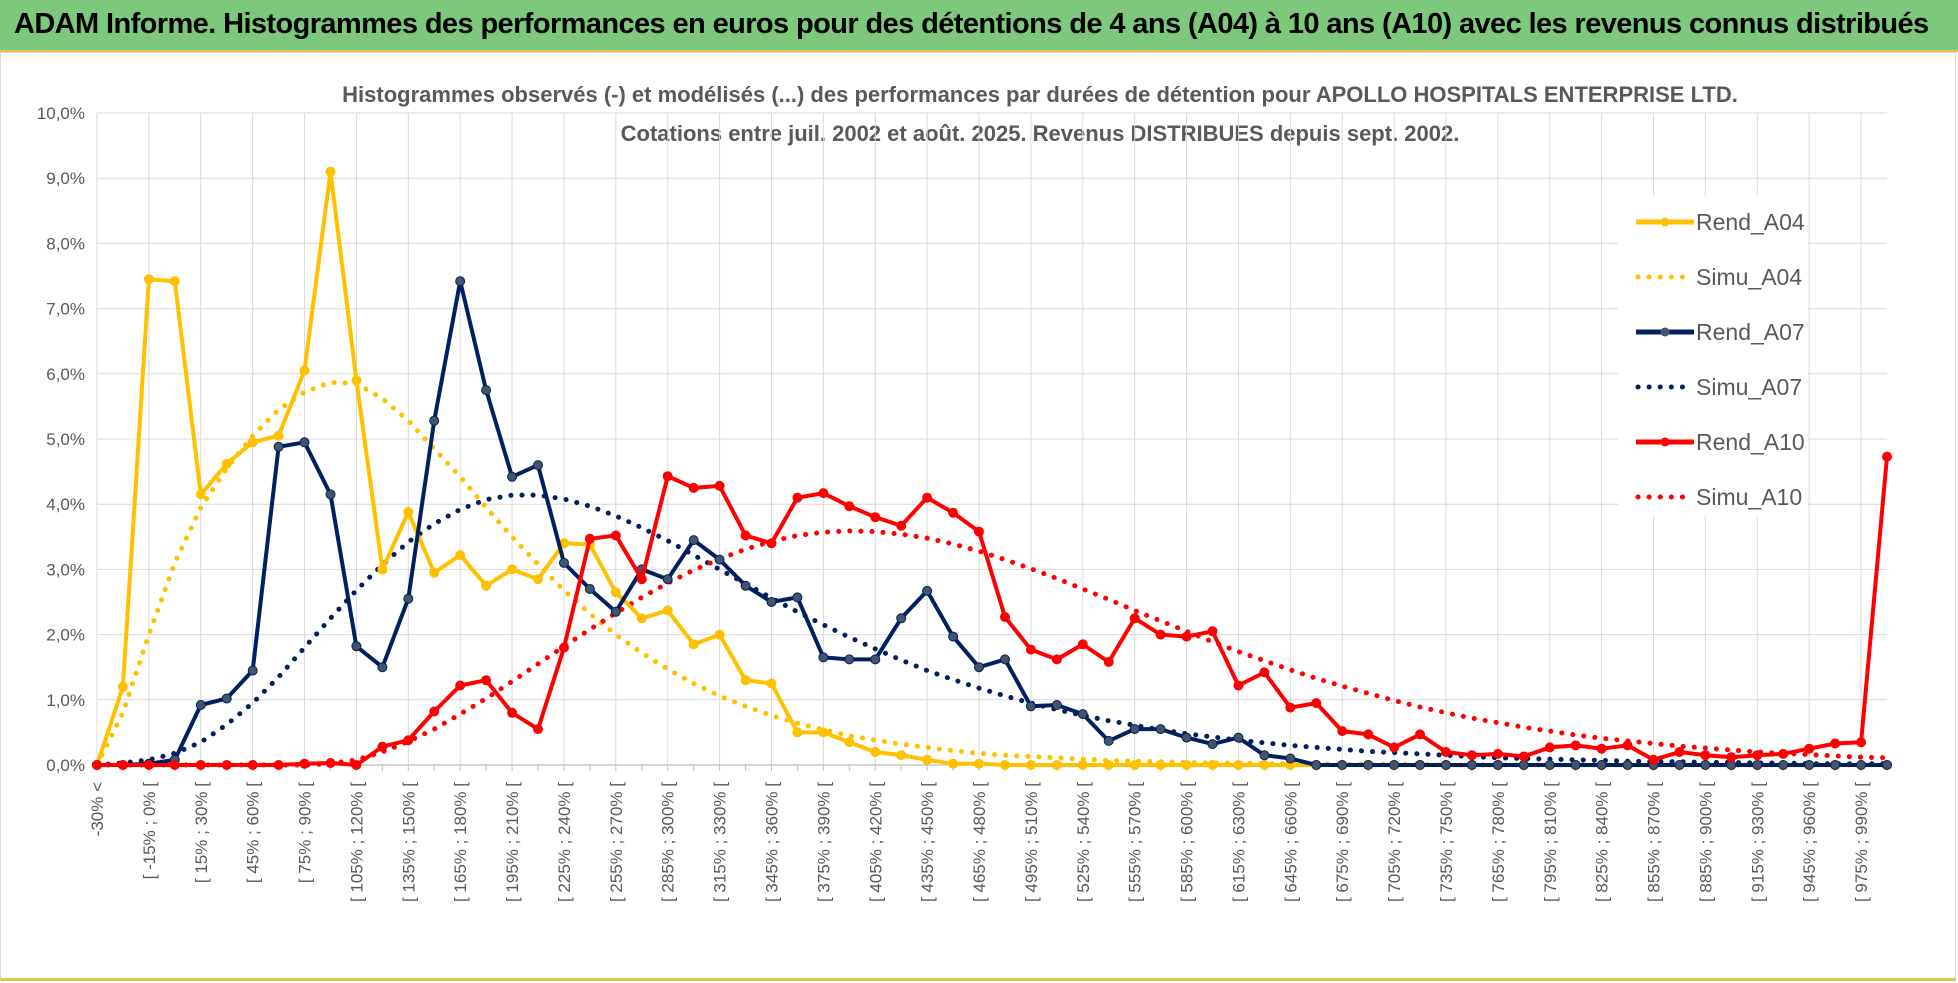  Describe the element at coordinates (512, 842) in the screenshot. I see `x-tick-label: [ 195% ; 210% [` at that location.